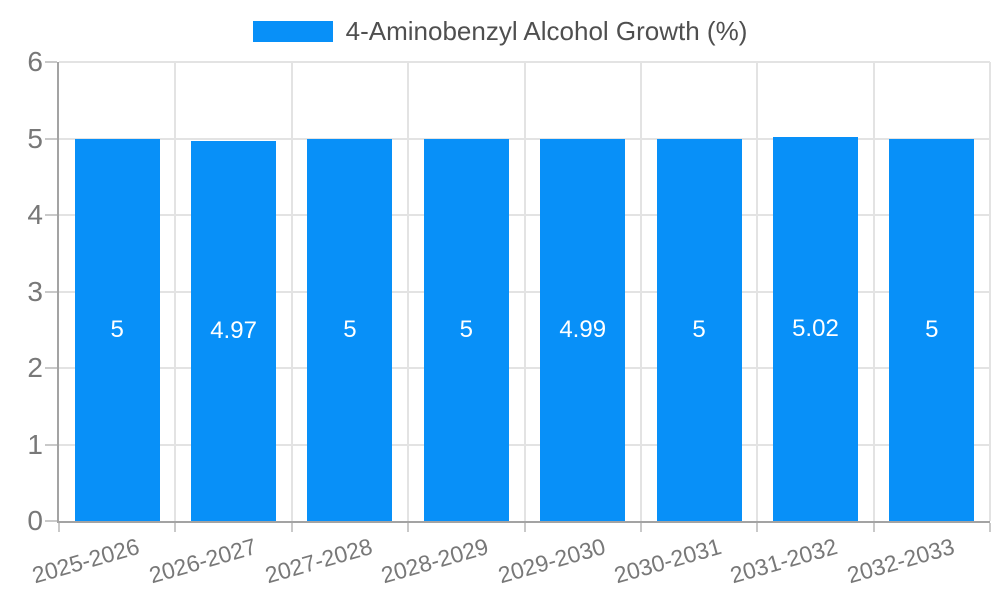 Image resolution: width=1000 pixels, height=600 pixels. Describe the element at coordinates (292, 31) in the screenshot. I see `legend-swatch` at that location.